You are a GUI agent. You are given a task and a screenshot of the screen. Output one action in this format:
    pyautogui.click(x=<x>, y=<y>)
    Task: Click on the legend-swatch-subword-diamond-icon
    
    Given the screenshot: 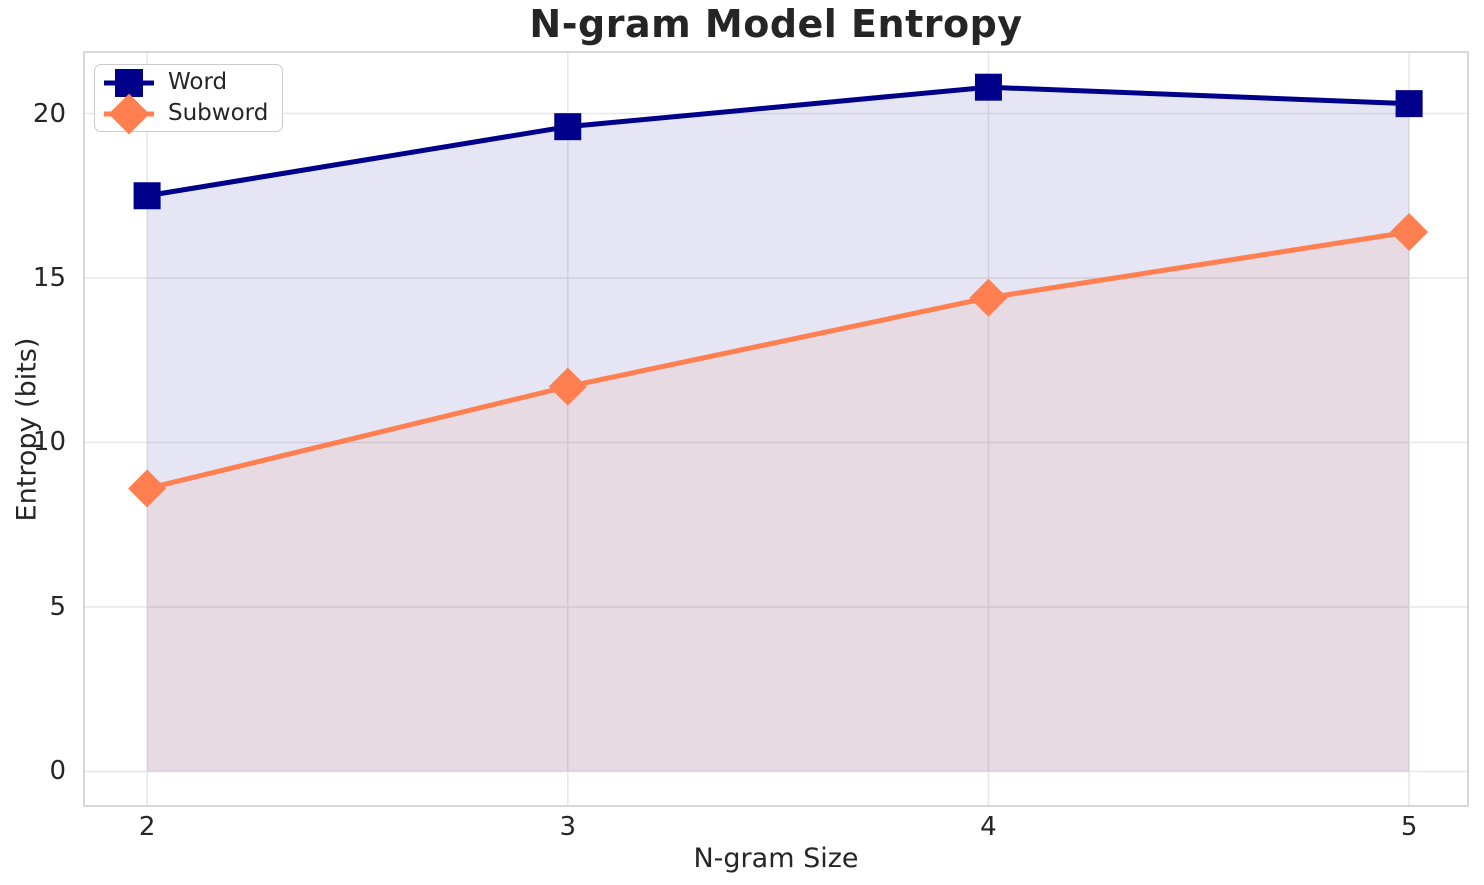 What is the action you would take?
    pyautogui.click(x=129, y=113)
    